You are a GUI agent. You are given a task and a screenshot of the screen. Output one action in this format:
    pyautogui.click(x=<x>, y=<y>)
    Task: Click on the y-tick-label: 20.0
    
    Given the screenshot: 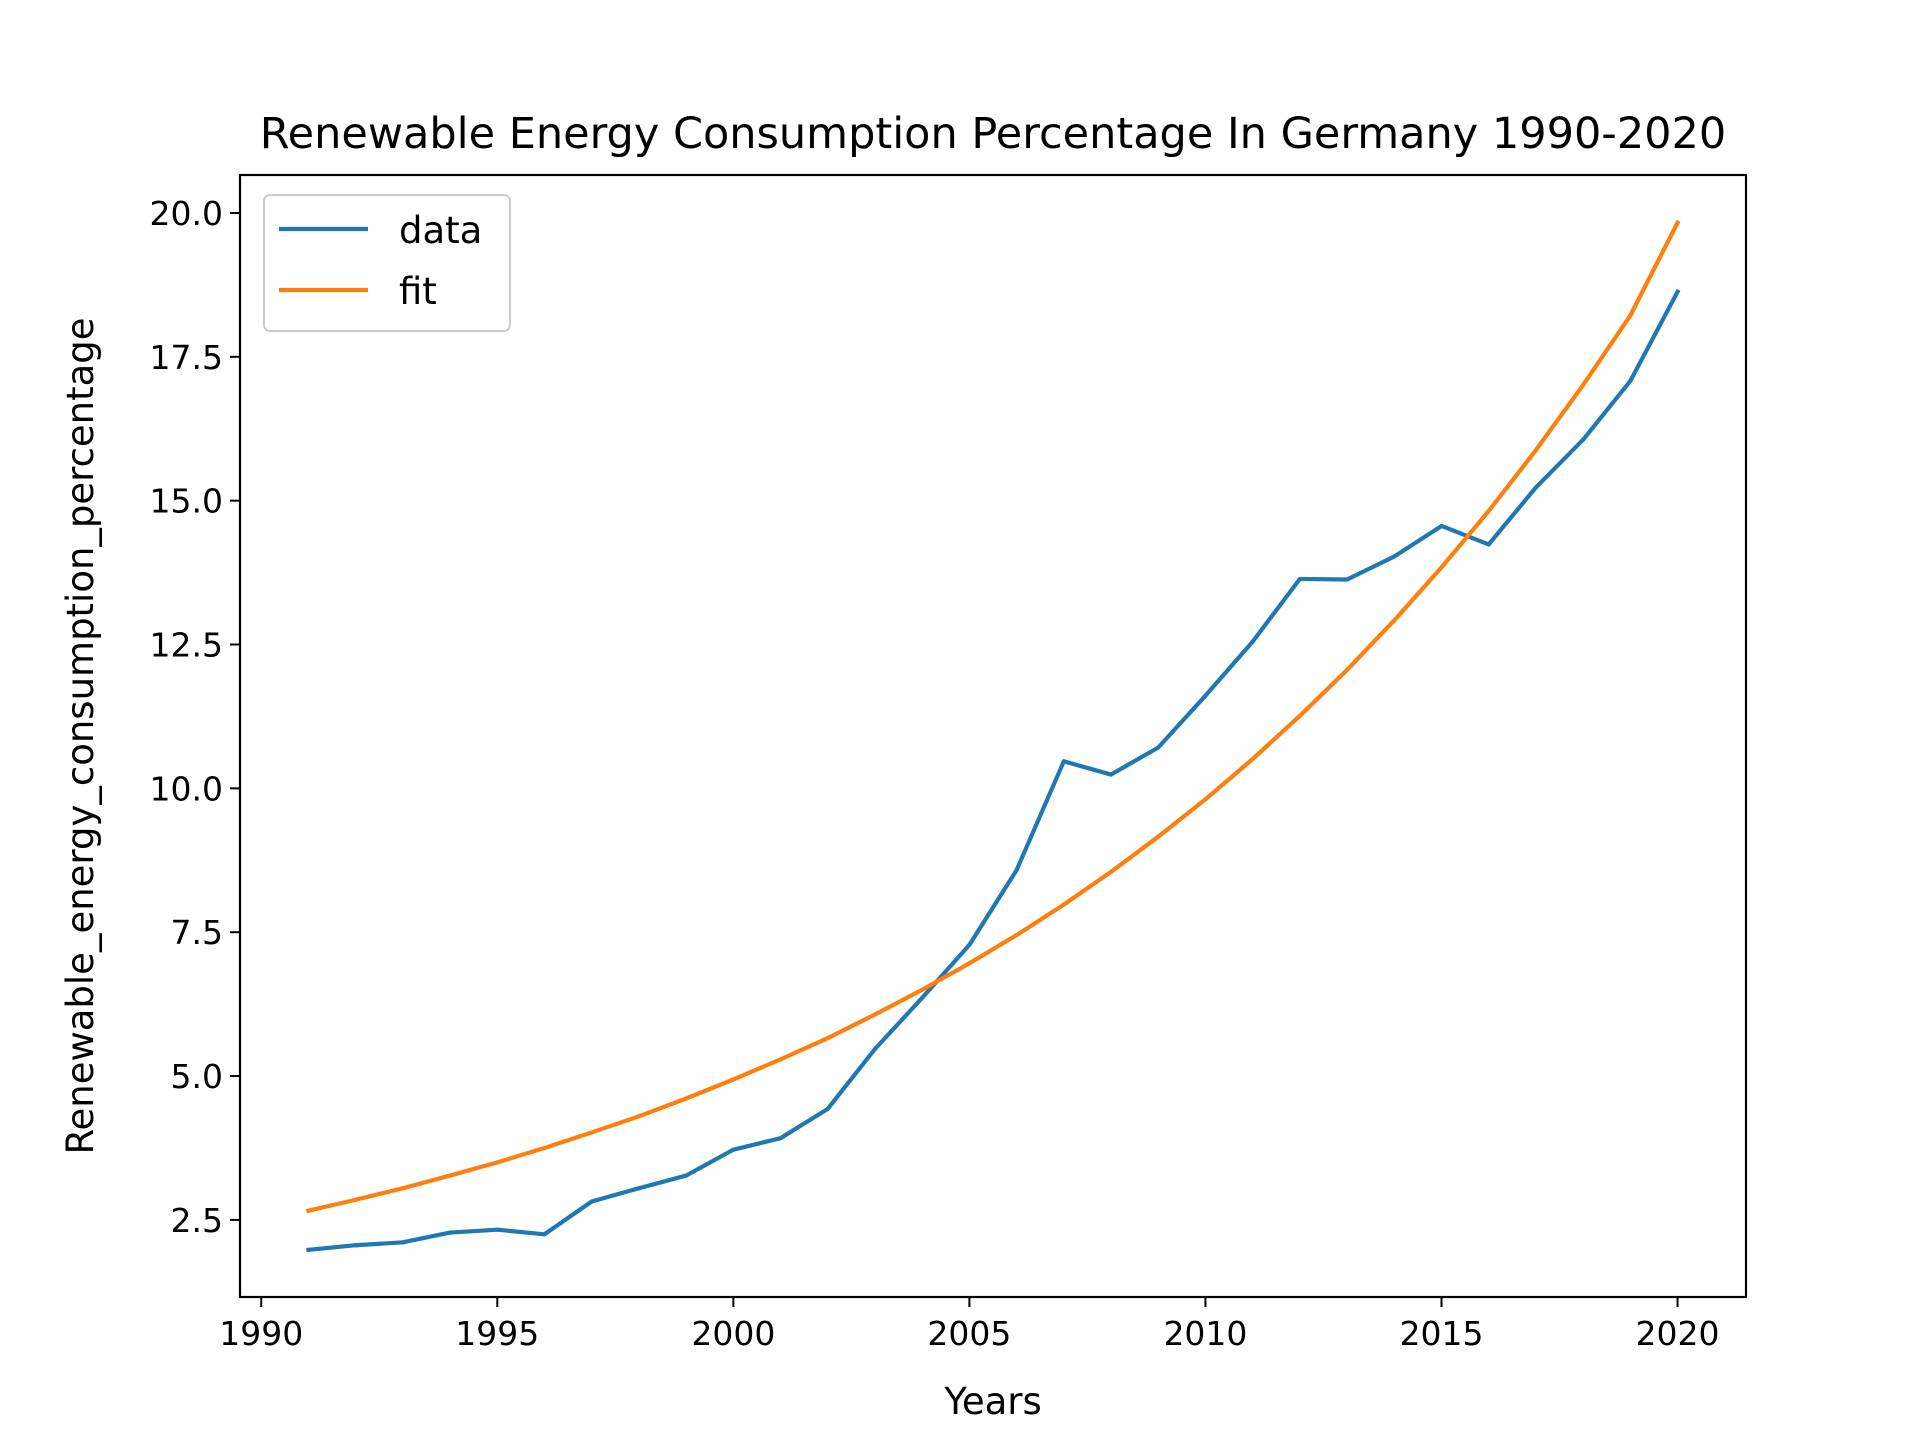 What is the action you would take?
    pyautogui.click(x=186, y=213)
    